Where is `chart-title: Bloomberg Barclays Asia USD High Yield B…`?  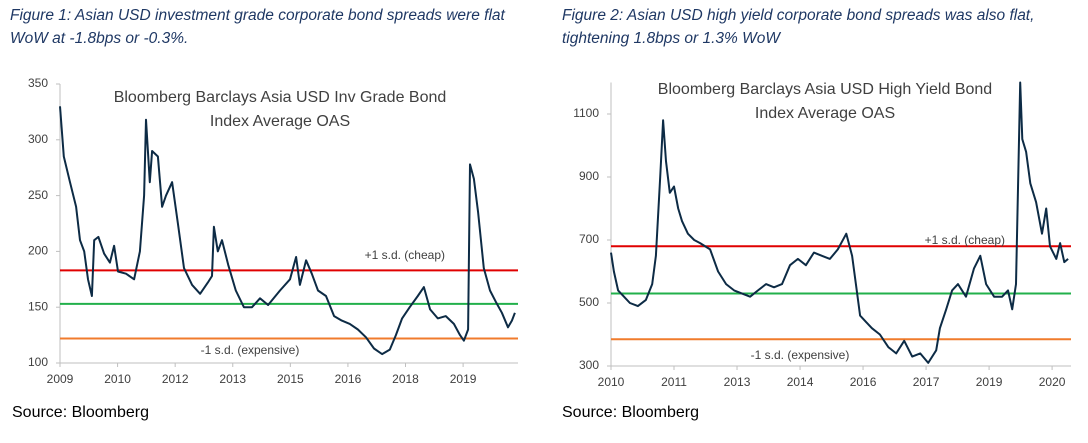
chart-title: Bloomberg Barclays Asia USD High Yield B… is located at coordinates (825, 89).